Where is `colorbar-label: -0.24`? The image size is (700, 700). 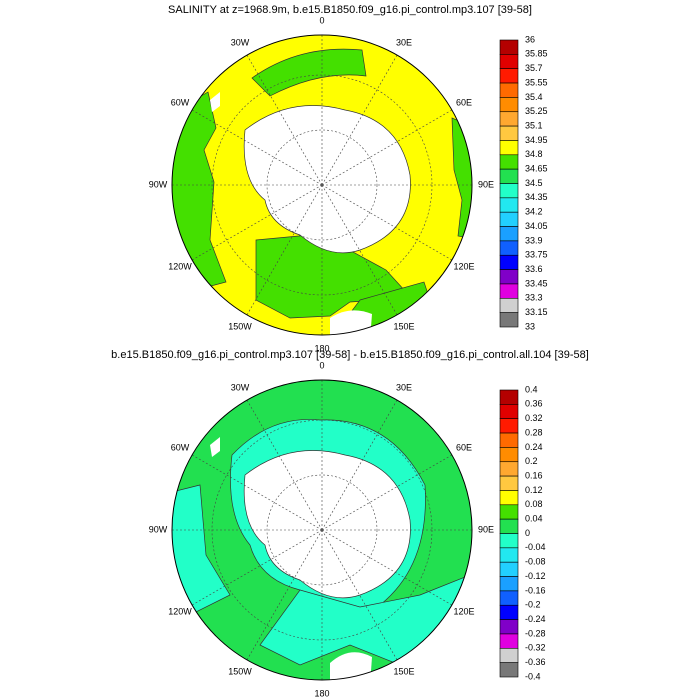 colorbar-label: -0.24 is located at coordinates (535, 619).